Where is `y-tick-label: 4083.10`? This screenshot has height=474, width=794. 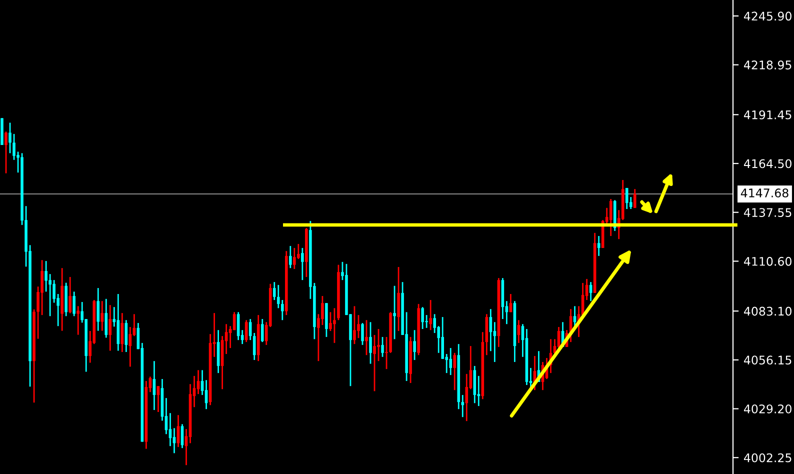
y-tick-label: 4083.10 is located at coordinates (768, 311).